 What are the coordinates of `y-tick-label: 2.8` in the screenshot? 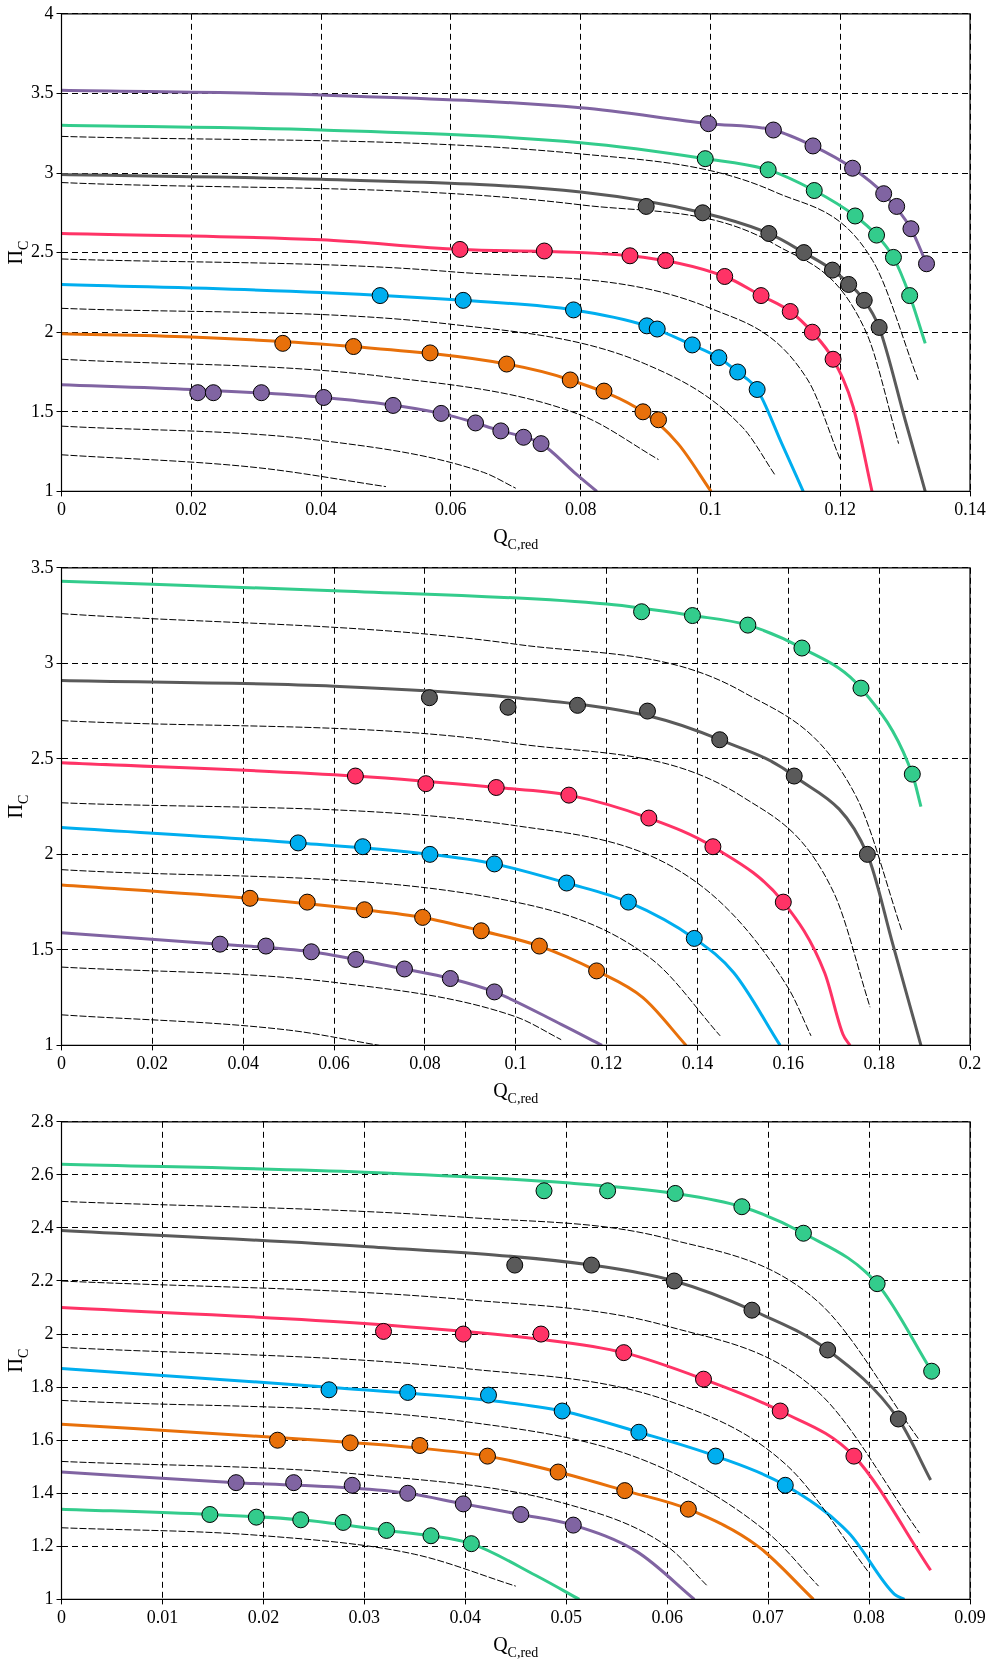 It's located at (42, 1120).